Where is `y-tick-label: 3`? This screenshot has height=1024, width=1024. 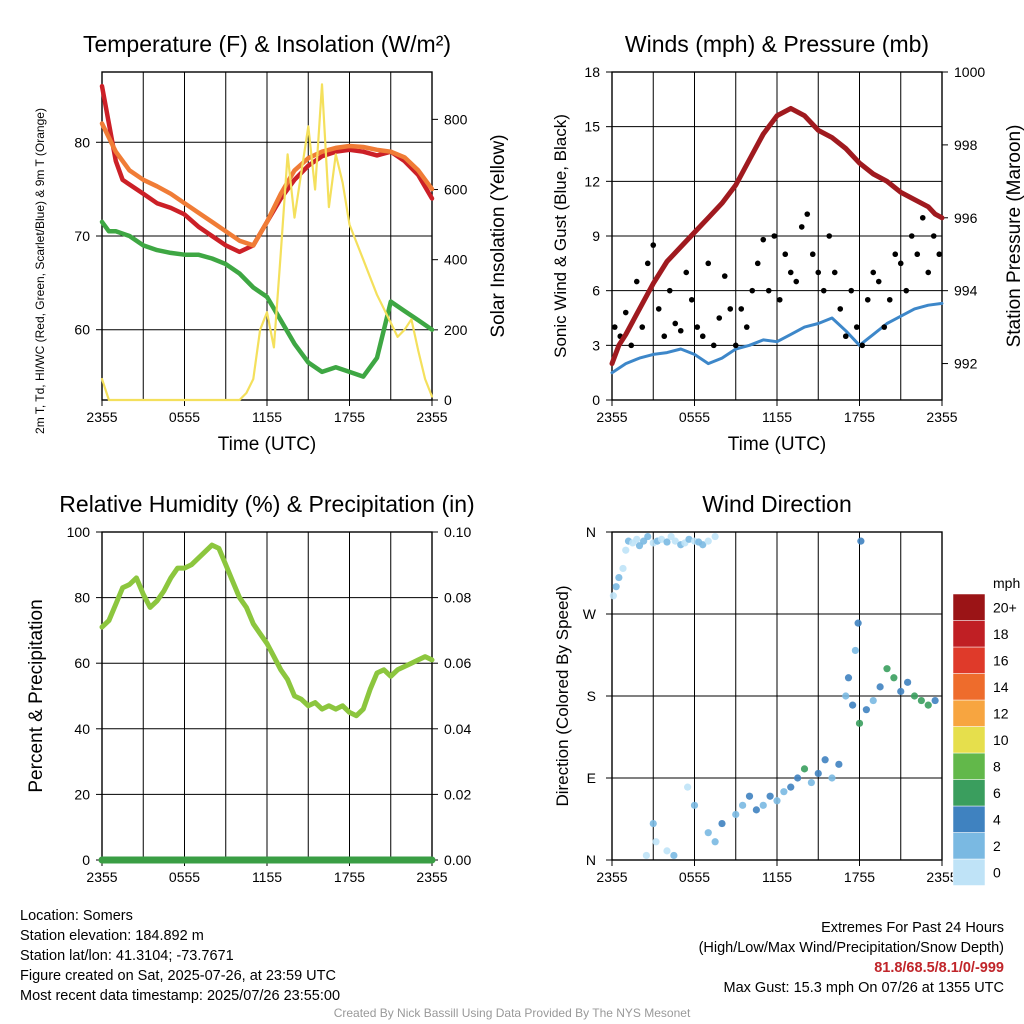
y-tick-label: 3 is located at coordinates (596, 345).